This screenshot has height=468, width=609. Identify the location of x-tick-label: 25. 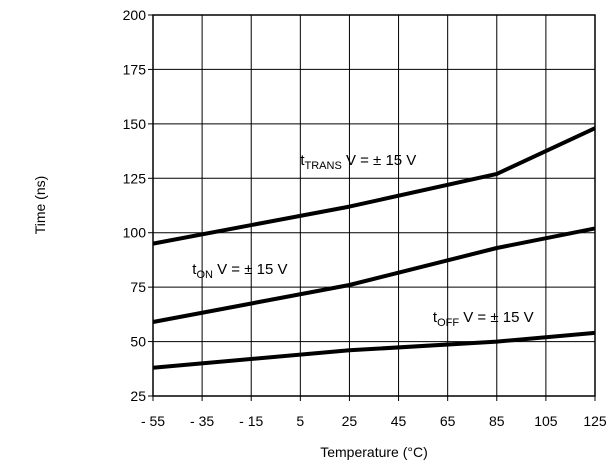
(350, 421).